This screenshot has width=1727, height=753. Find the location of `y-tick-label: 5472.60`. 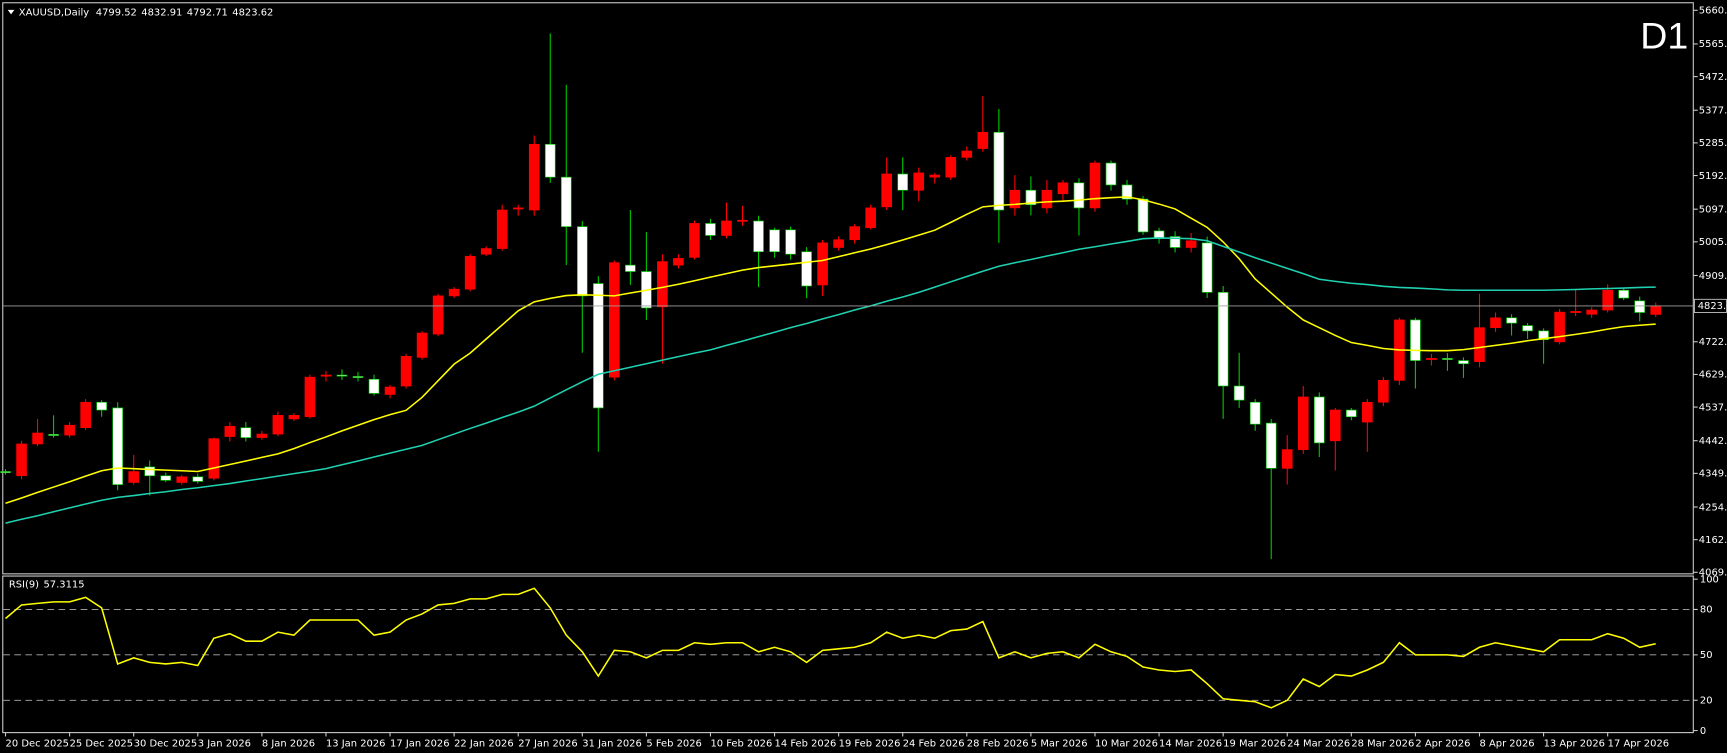

y-tick-label: 5472.60 is located at coordinates (1713, 77).